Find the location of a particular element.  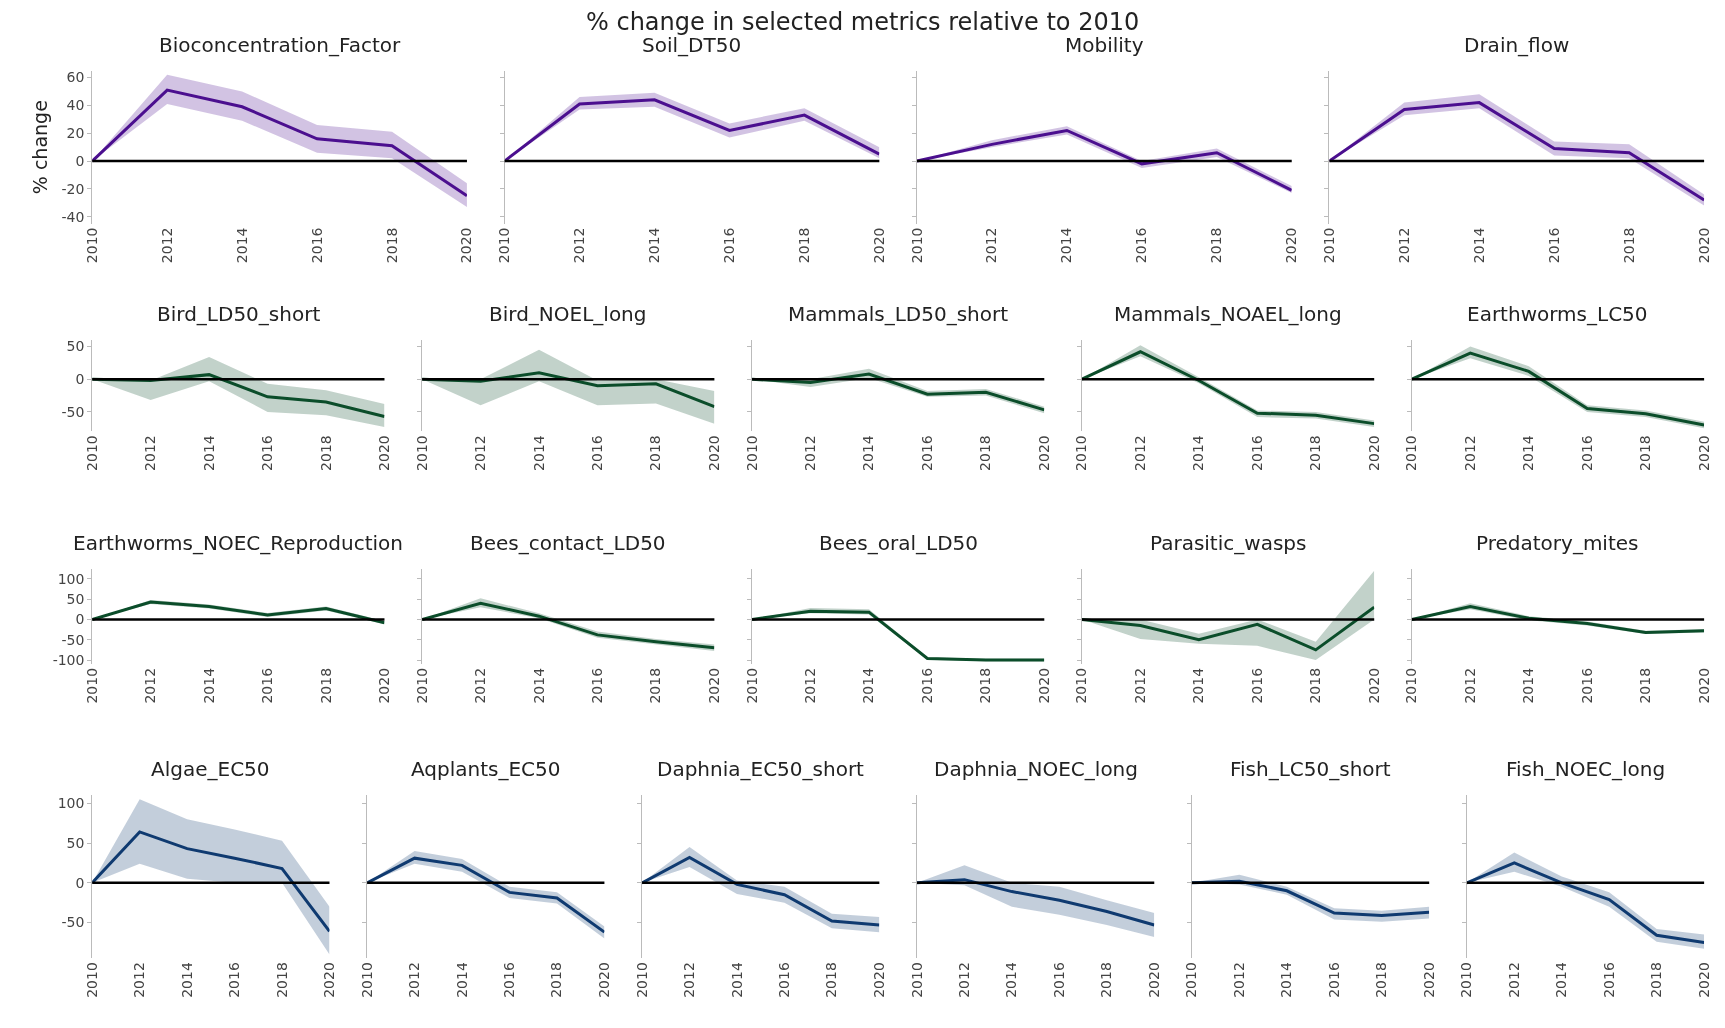

chart-title: Bees_oral_LD50 is located at coordinates (899, 543).